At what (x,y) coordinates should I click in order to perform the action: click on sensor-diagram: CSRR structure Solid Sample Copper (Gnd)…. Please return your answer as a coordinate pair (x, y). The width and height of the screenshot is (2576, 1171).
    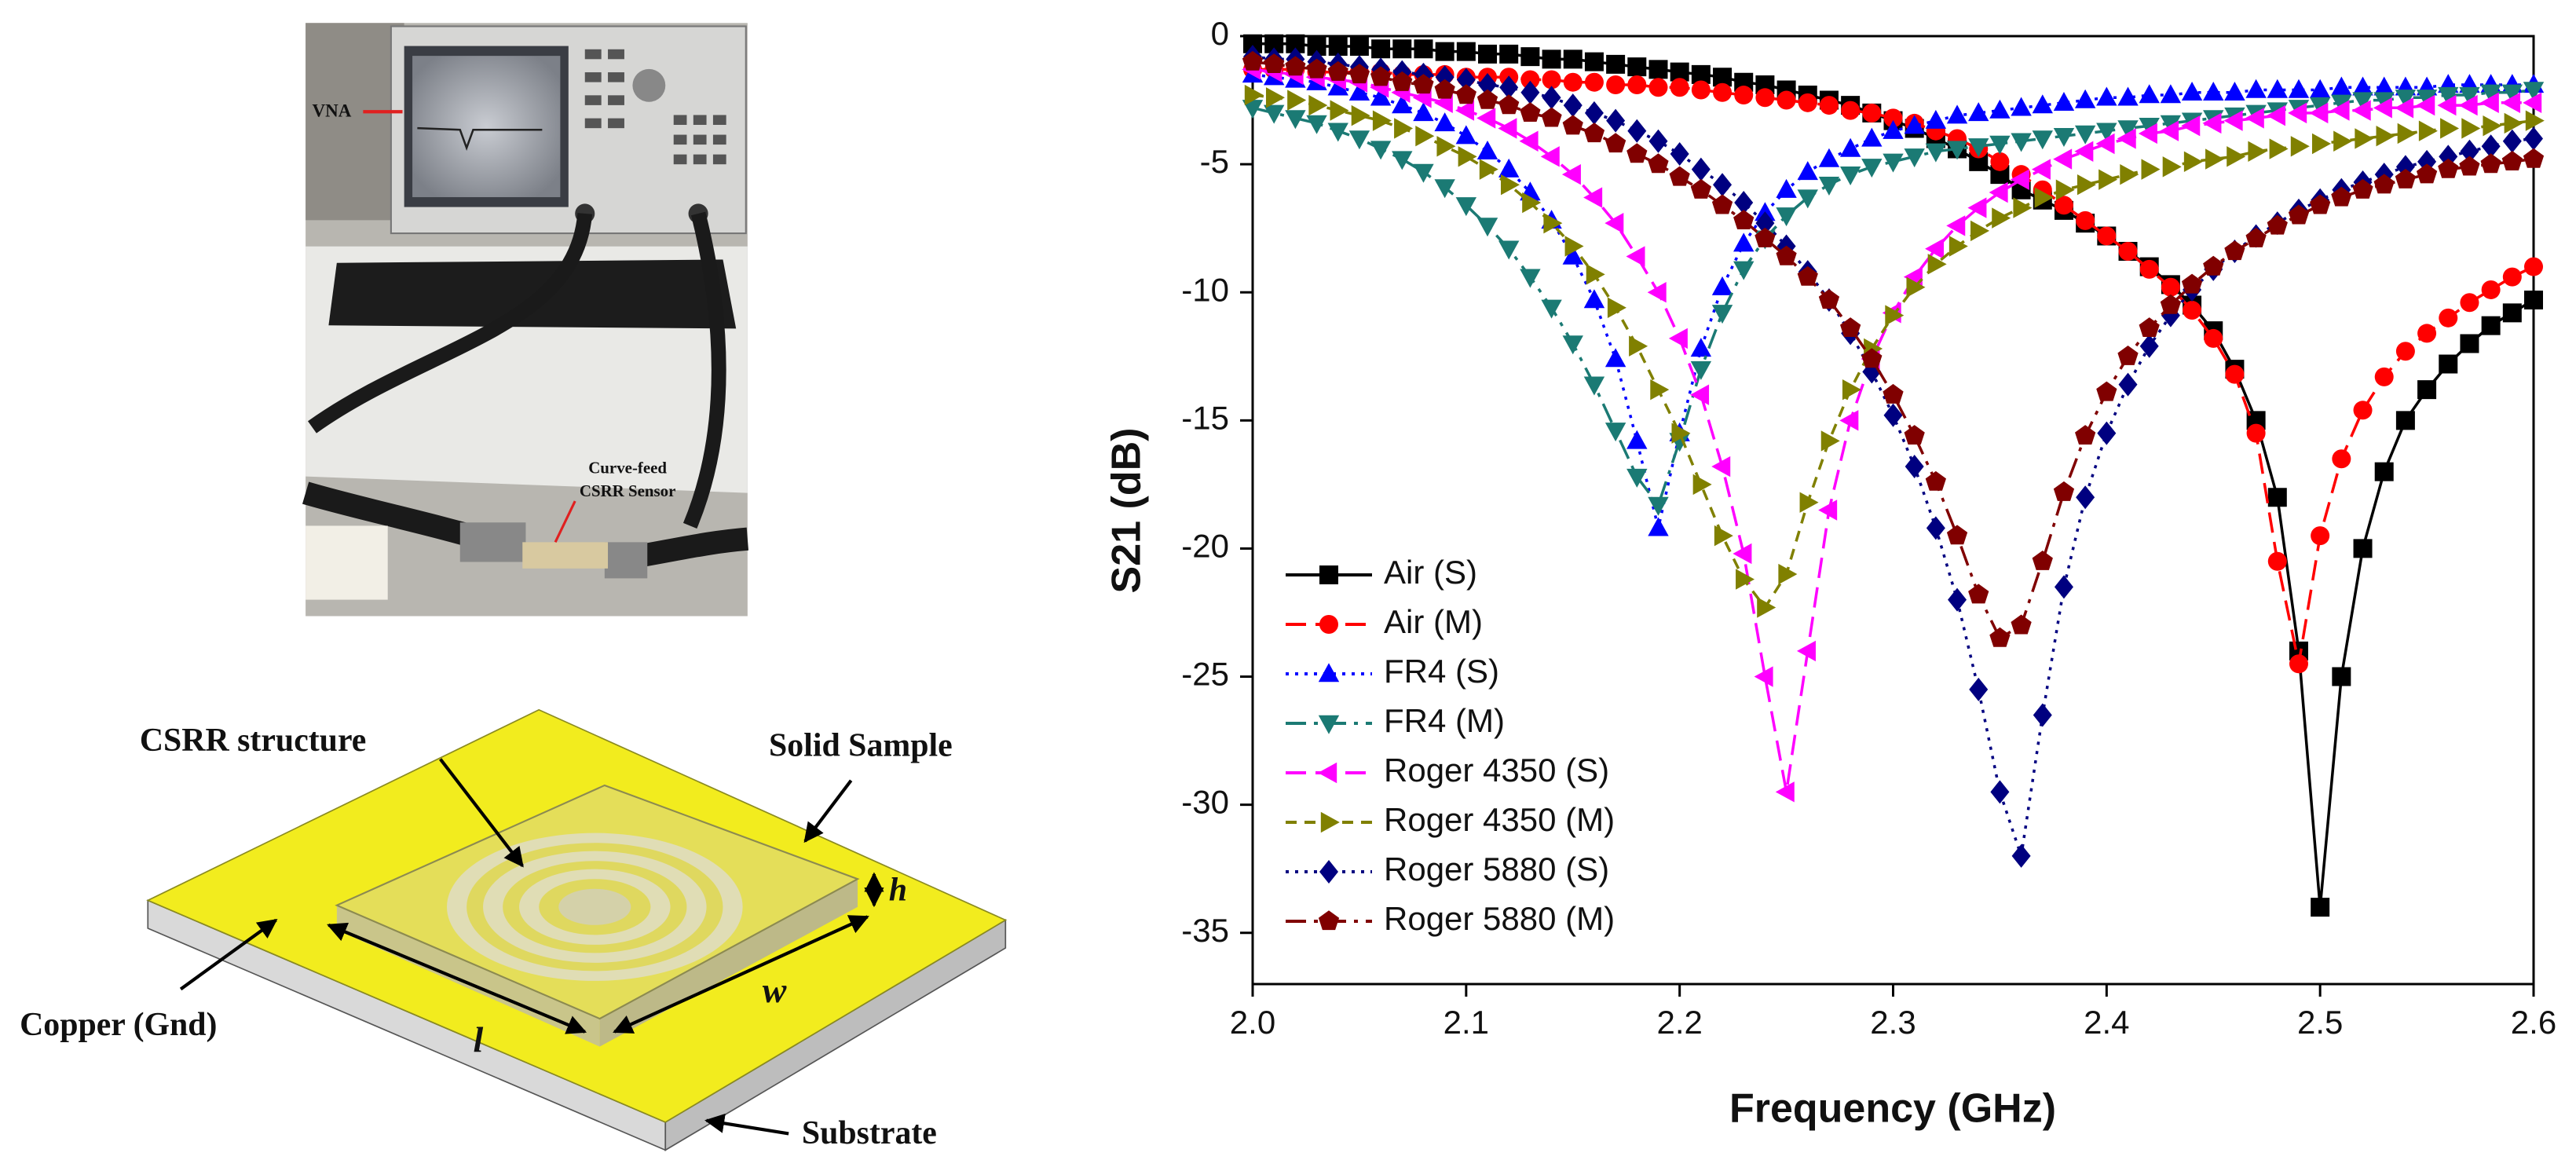
    Looking at the image, I should click on (514, 929).